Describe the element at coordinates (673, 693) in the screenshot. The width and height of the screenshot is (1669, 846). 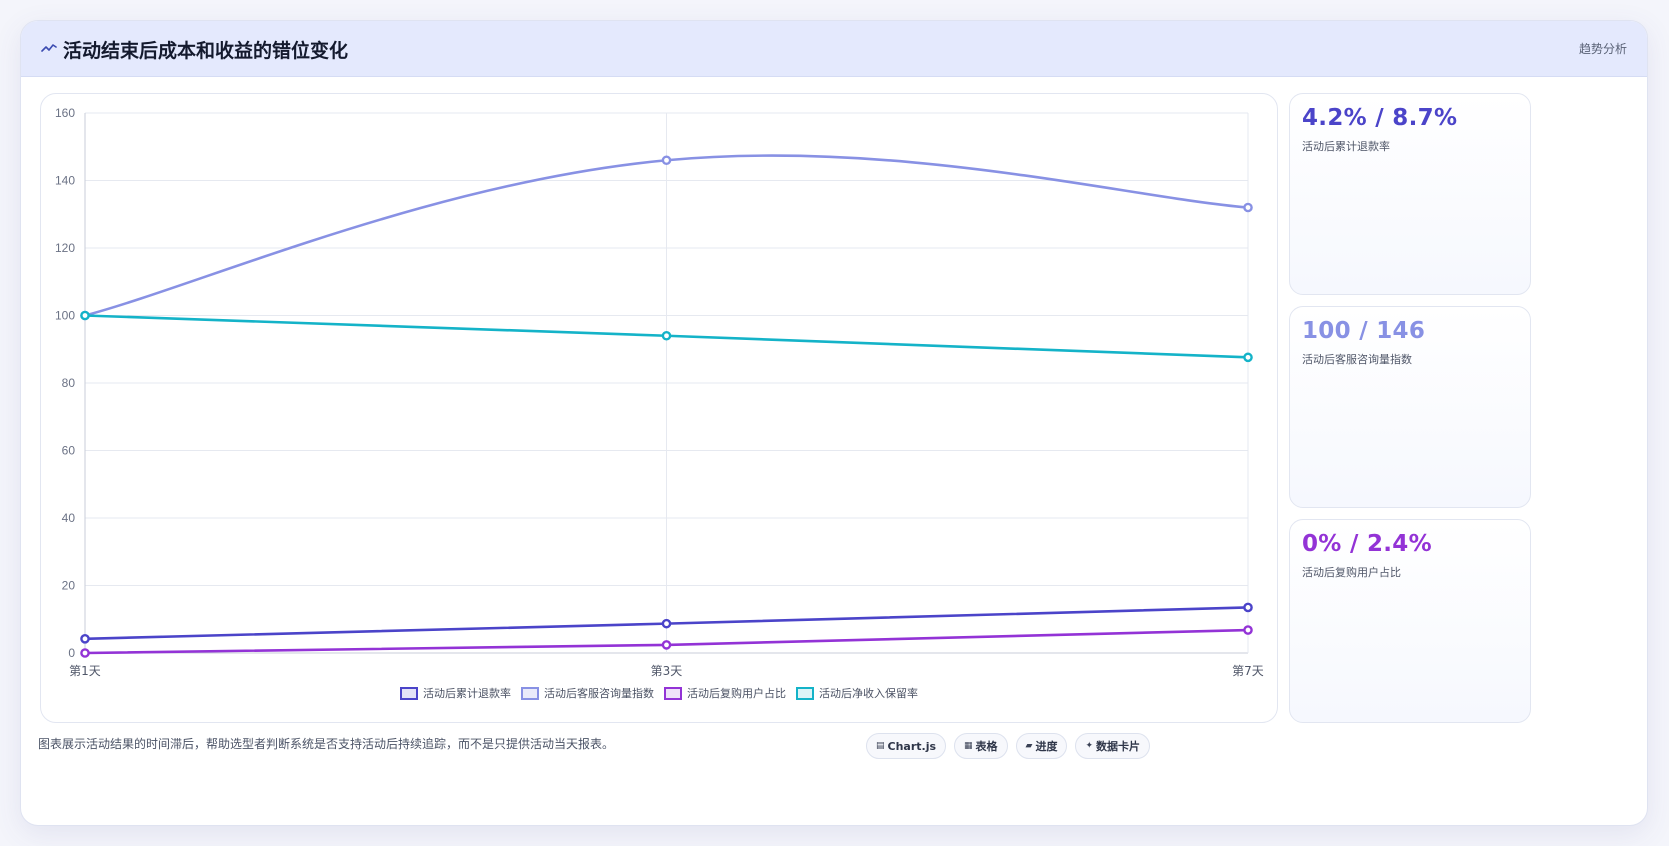
I see `legend-swatch-repurchase-share` at that location.